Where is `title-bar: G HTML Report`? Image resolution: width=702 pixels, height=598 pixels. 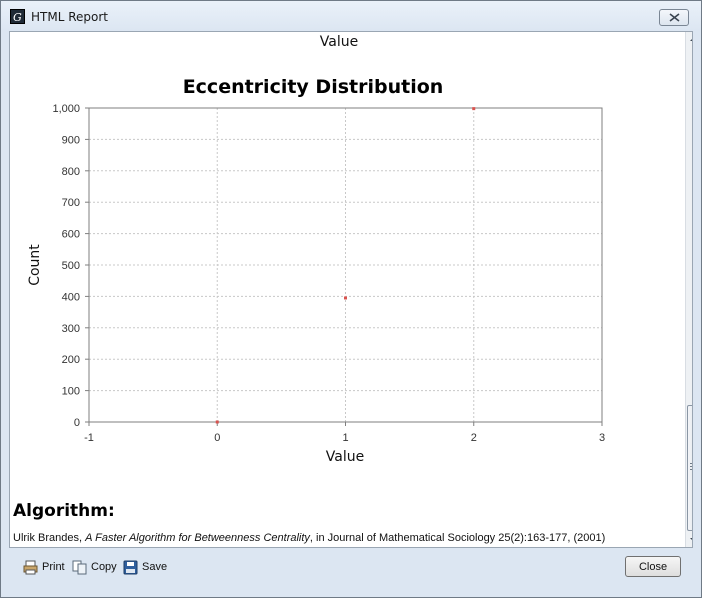
title-bar: G HTML Report is located at coordinates (351, 16).